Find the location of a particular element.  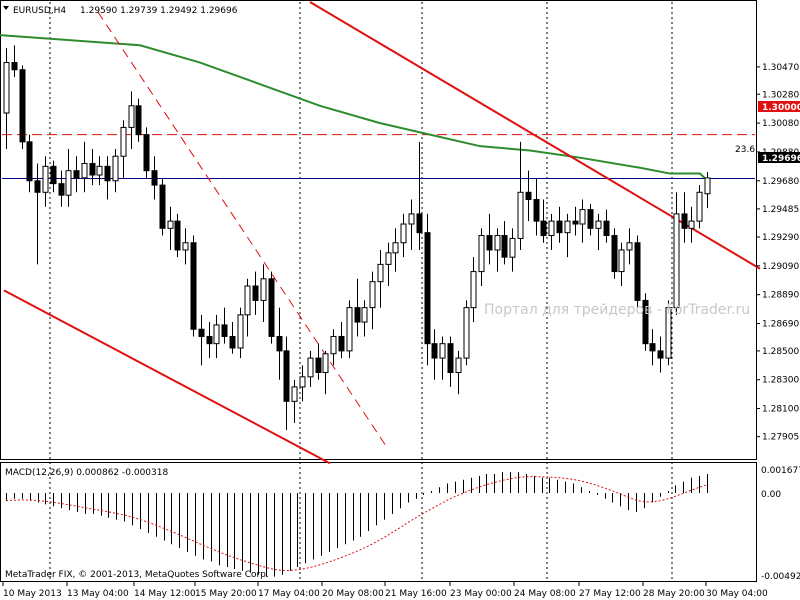

watermark: Портал для трейдеров - ForTrader.ru is located at coordinates (617, 310).